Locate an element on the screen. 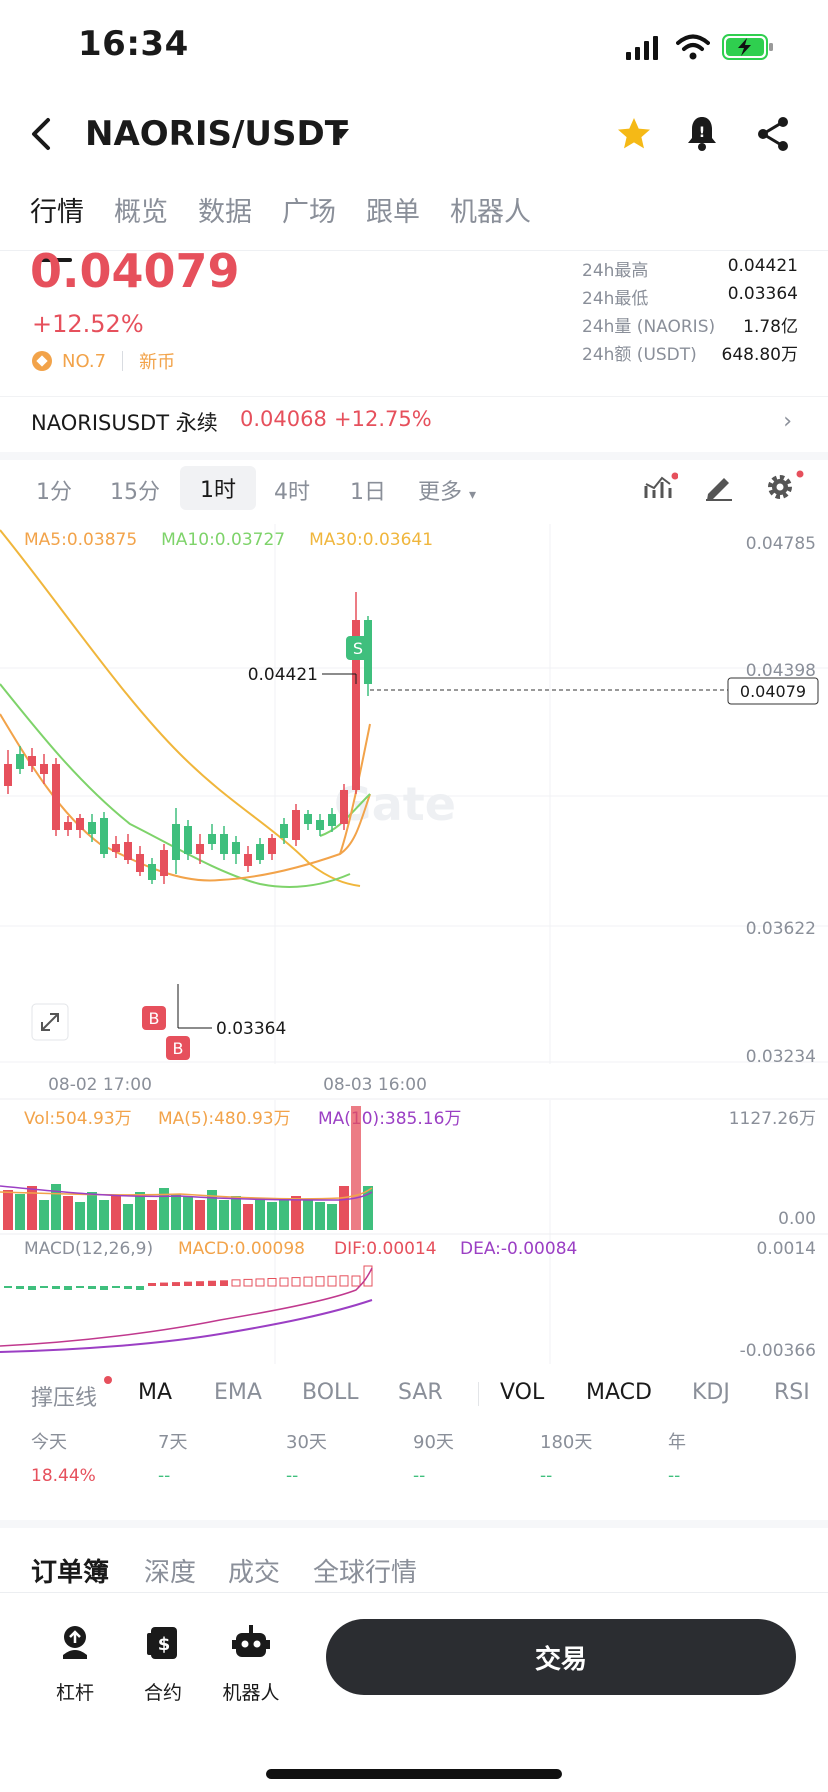 The width and height of the screenshot is (828, 1792). perpetual-contract-row: NAORISUSDT 永续 0.04068 +12.75% › is located at coordinates (414, 420).